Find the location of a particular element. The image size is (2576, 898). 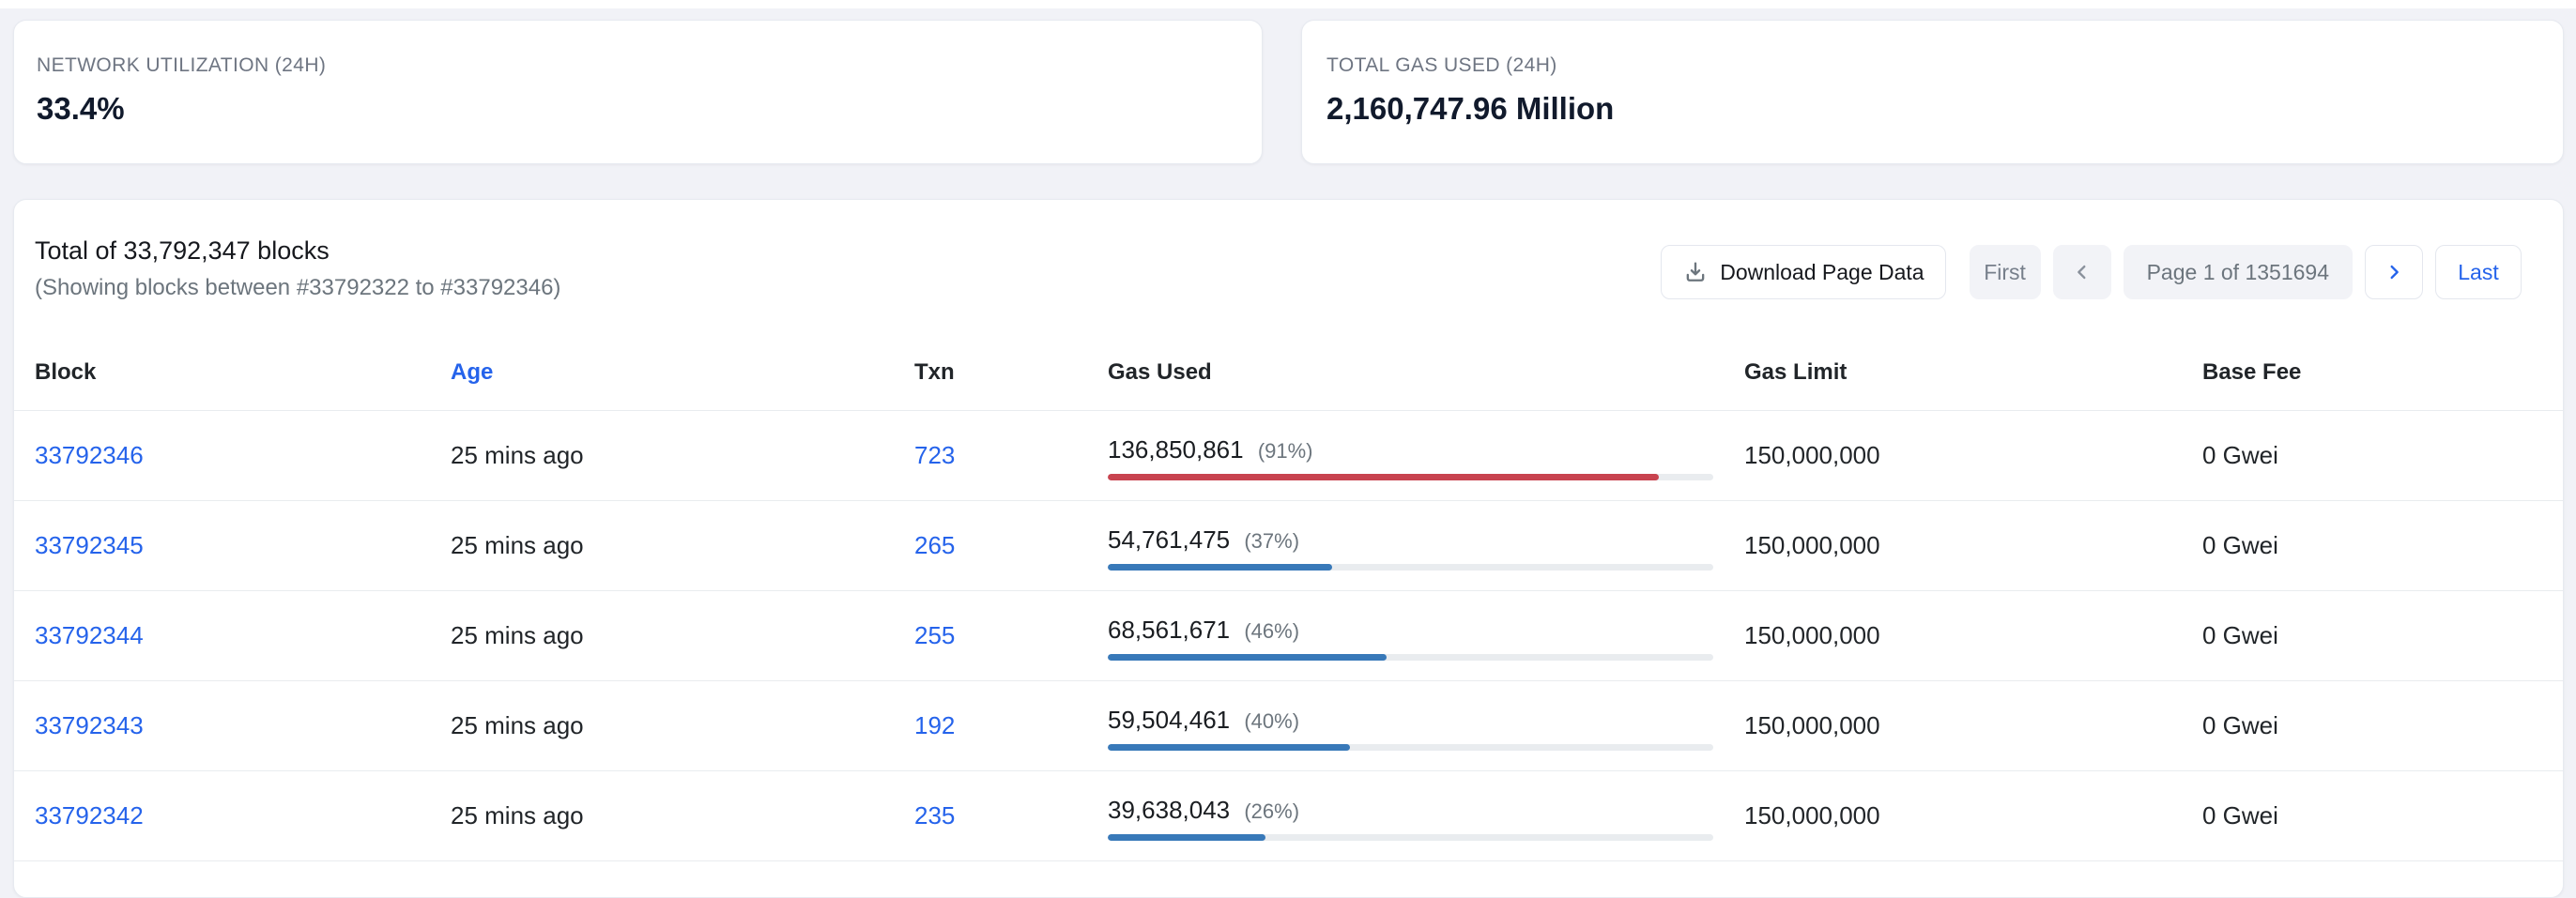

chevron-left-icon is located at coordinates (2082, 272).